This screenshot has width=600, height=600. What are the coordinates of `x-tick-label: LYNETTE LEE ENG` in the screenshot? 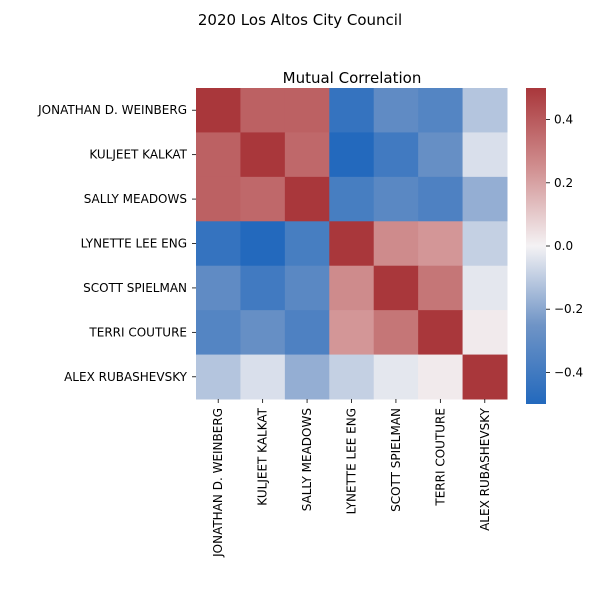 It's located at (352, 461).